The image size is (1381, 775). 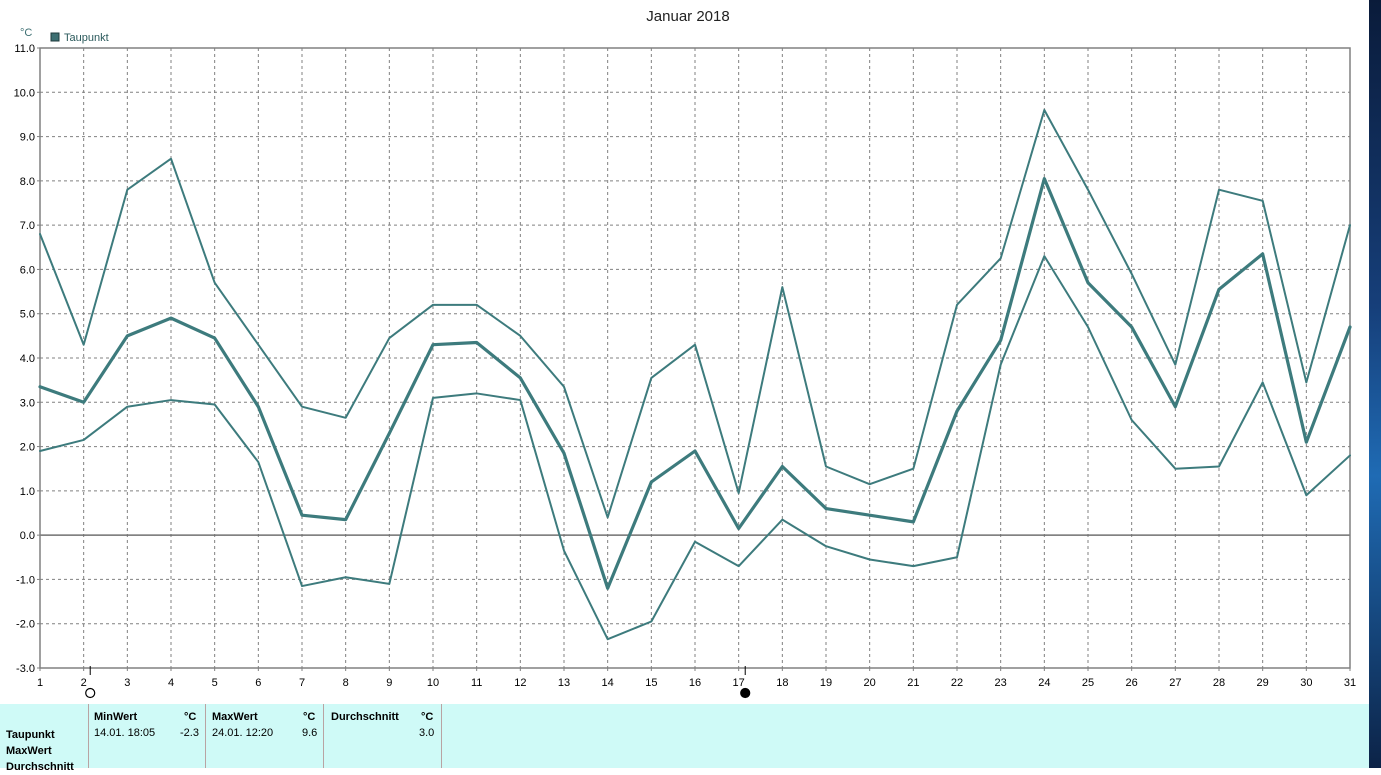 What do you see at coordinates (26, 33) in the screenshot?
I see `y-unit-label: °C` at bounding box center [26, 33].